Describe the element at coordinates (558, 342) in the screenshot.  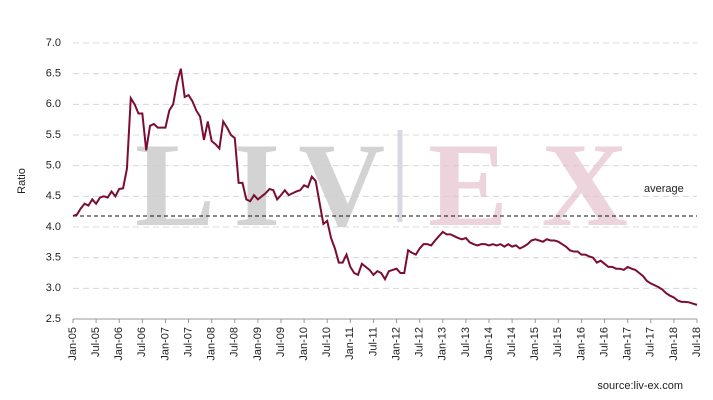
I see `x-tick-label: Jul-15` at that location.